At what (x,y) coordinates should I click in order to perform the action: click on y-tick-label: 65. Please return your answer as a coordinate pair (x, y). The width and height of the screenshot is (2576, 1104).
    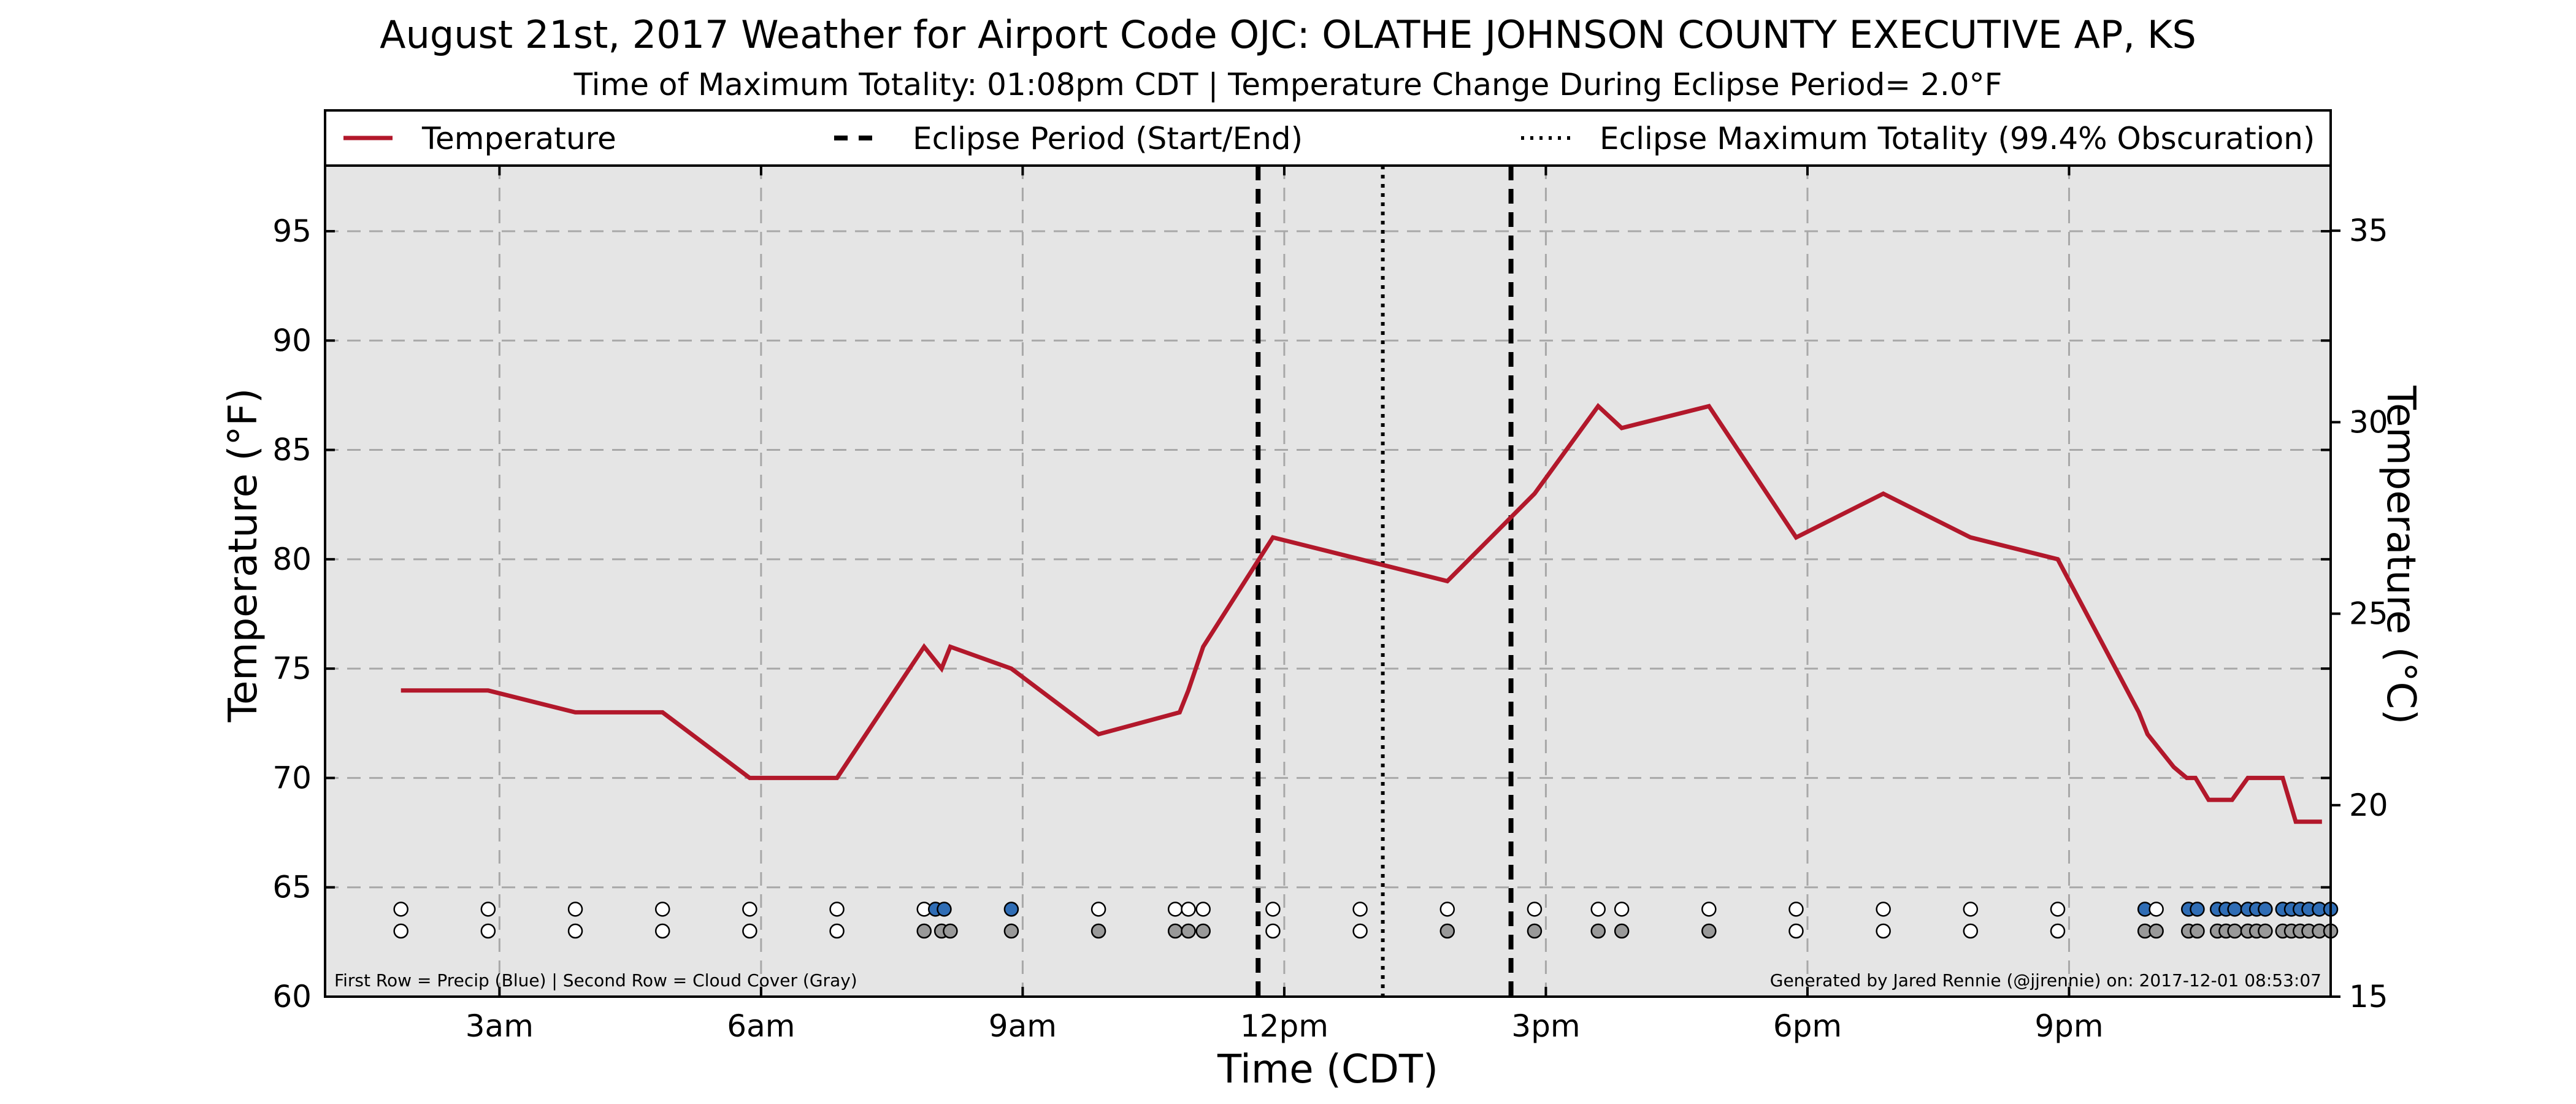
    Looking at the image, I should click on (292, 887).